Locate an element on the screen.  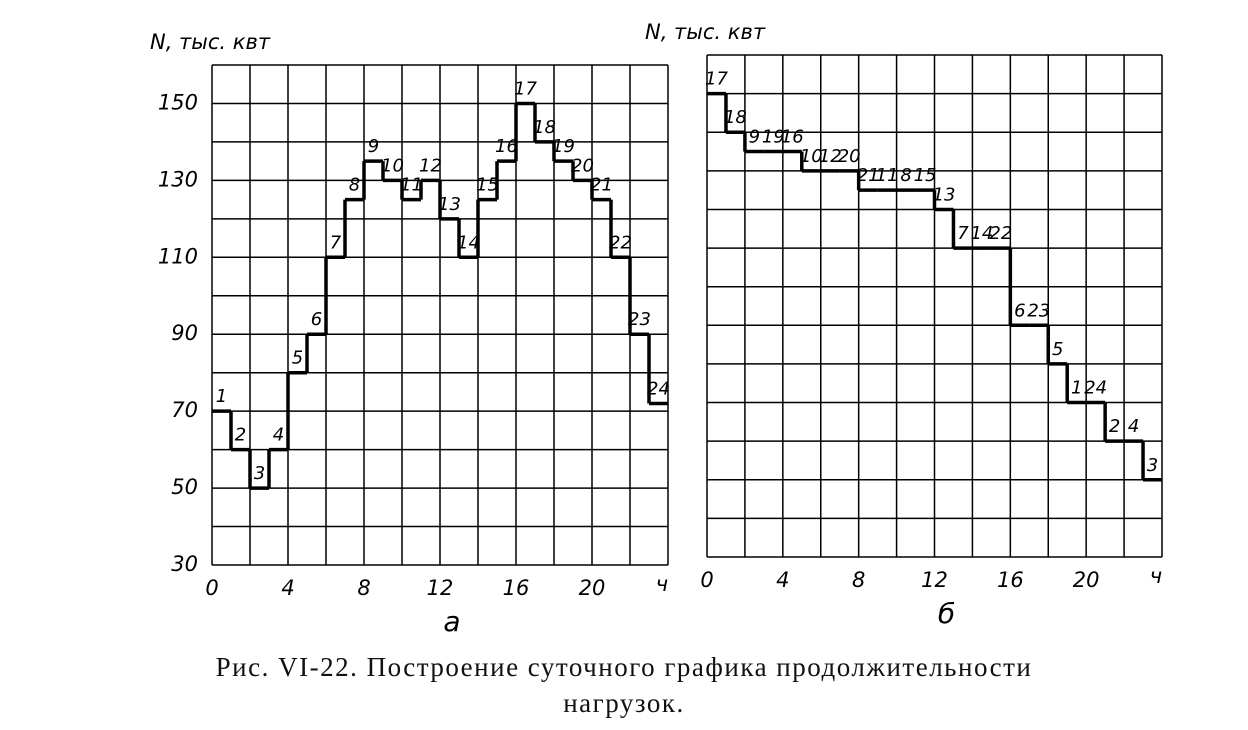
y-tick-label: 150 is located at coordinates (178, 102).